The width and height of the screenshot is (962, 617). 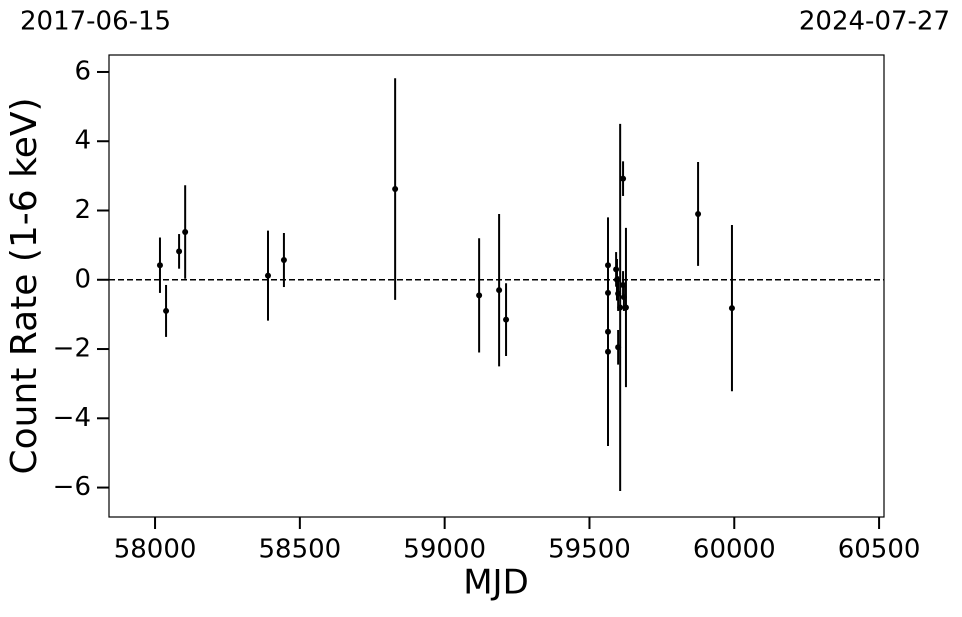 I want to click on x-axis-label: MJD, so click(x=496, y=583).